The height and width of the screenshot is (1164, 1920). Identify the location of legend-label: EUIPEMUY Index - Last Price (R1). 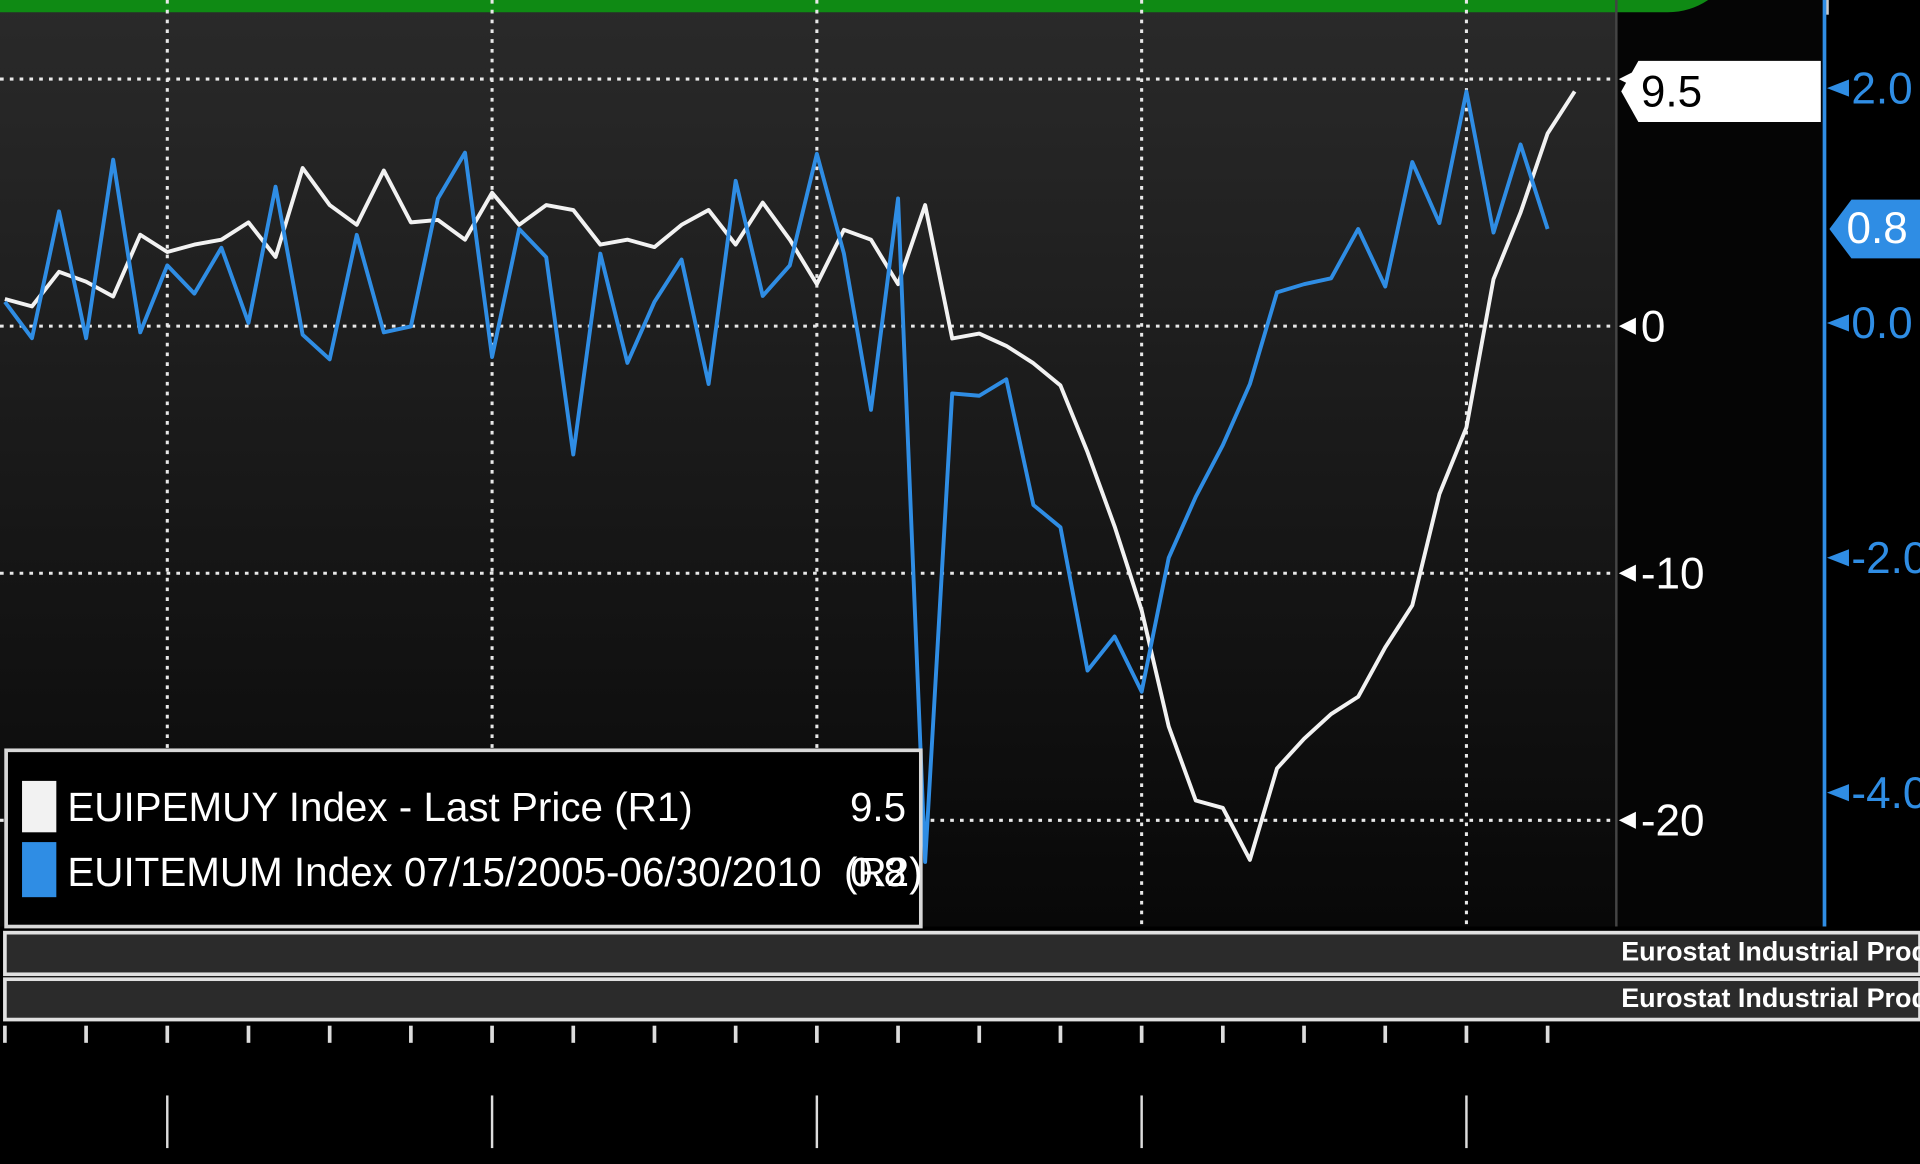
(379, 807).